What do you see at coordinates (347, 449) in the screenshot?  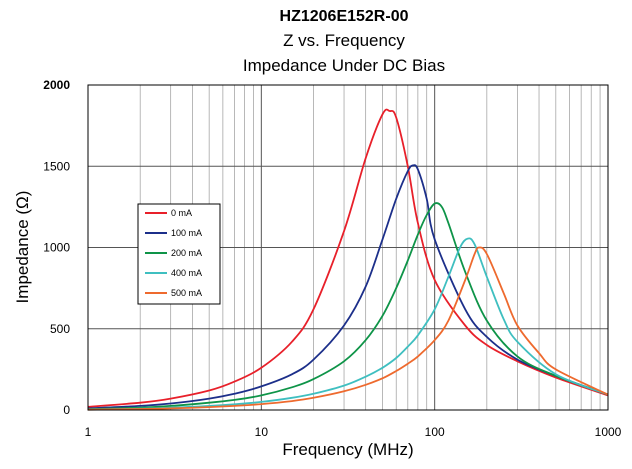 I see `x-axis-label: Frequency (MHz)` at bounding box center [347, 449].